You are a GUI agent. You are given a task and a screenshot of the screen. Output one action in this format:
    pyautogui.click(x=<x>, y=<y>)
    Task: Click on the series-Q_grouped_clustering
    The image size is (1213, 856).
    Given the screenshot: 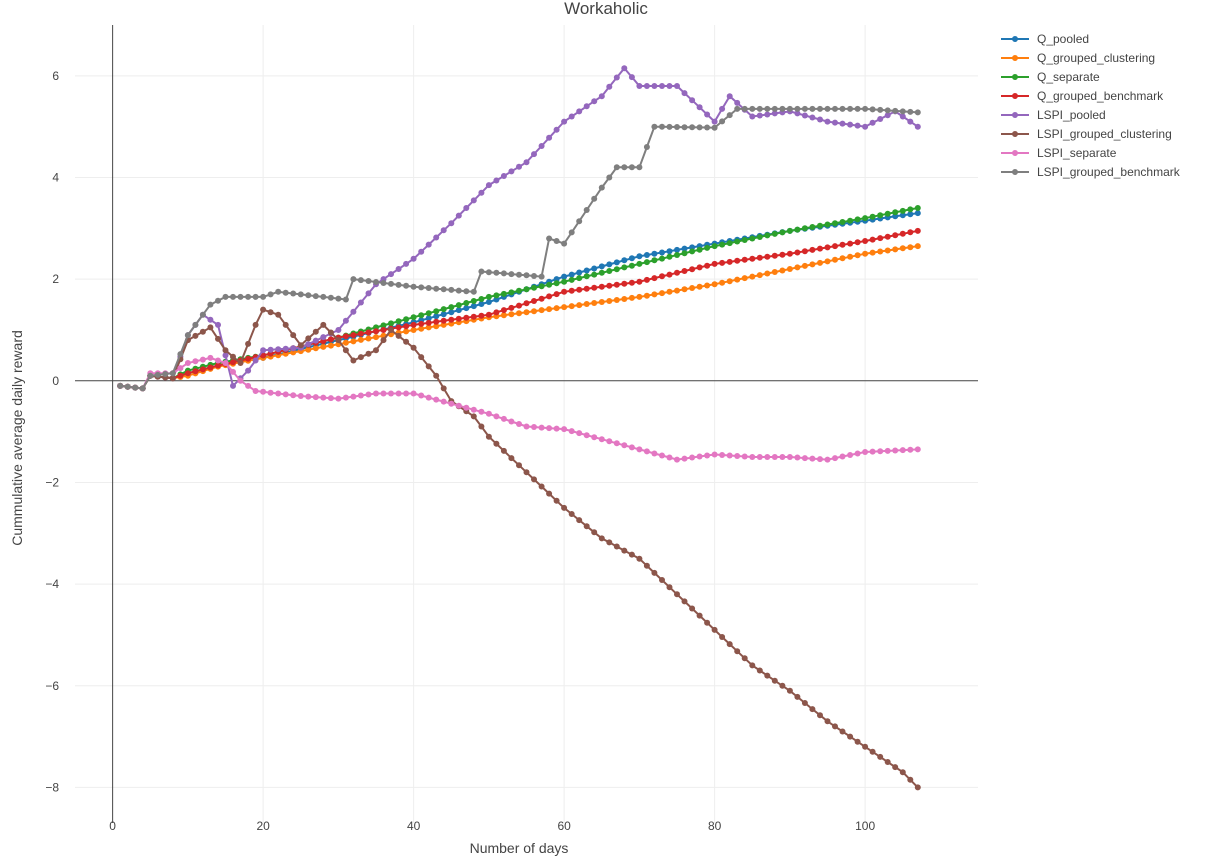 What is the action you would take?
    pyautogui.click(x=519, y=317)
    